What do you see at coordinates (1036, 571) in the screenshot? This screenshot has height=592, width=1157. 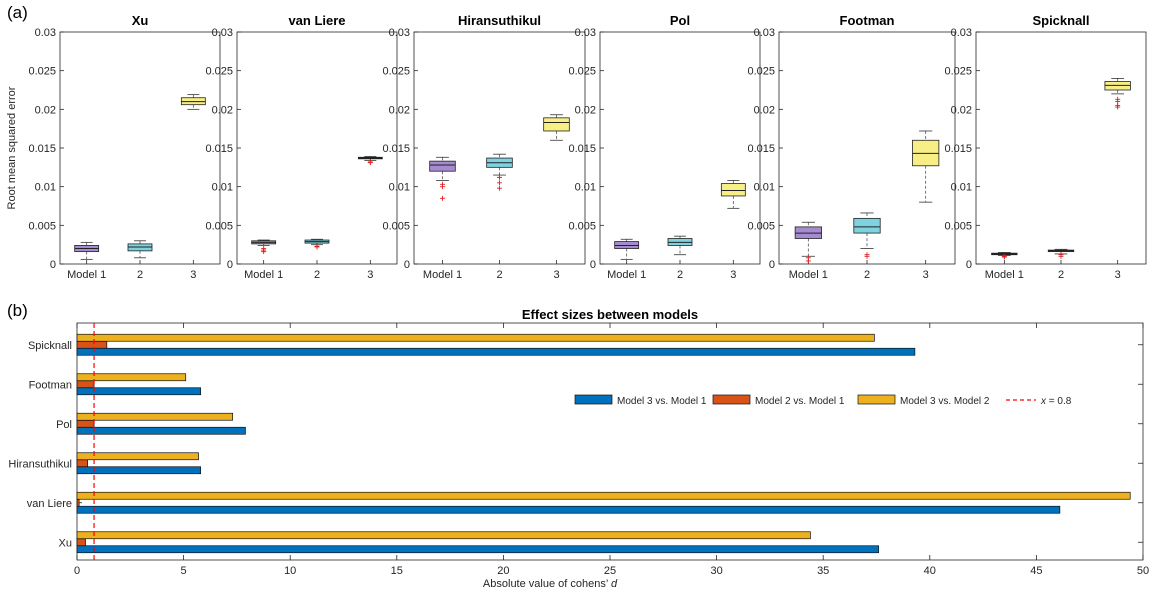 I see `x-tick-label: 45` at bounding box center [1036, 571].